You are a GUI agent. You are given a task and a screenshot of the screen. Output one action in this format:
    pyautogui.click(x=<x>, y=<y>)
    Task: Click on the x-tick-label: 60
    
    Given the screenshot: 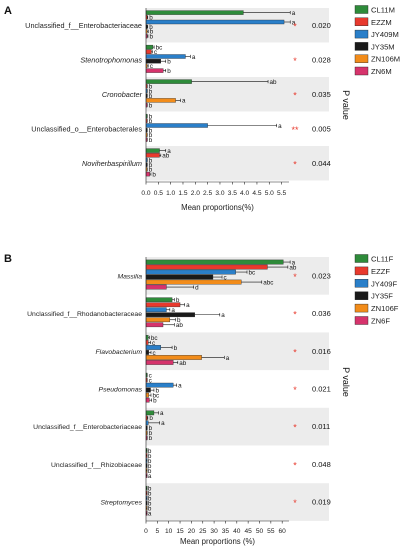 What is the action you would take?
    pyautogui.click(x=283, y=531)
    